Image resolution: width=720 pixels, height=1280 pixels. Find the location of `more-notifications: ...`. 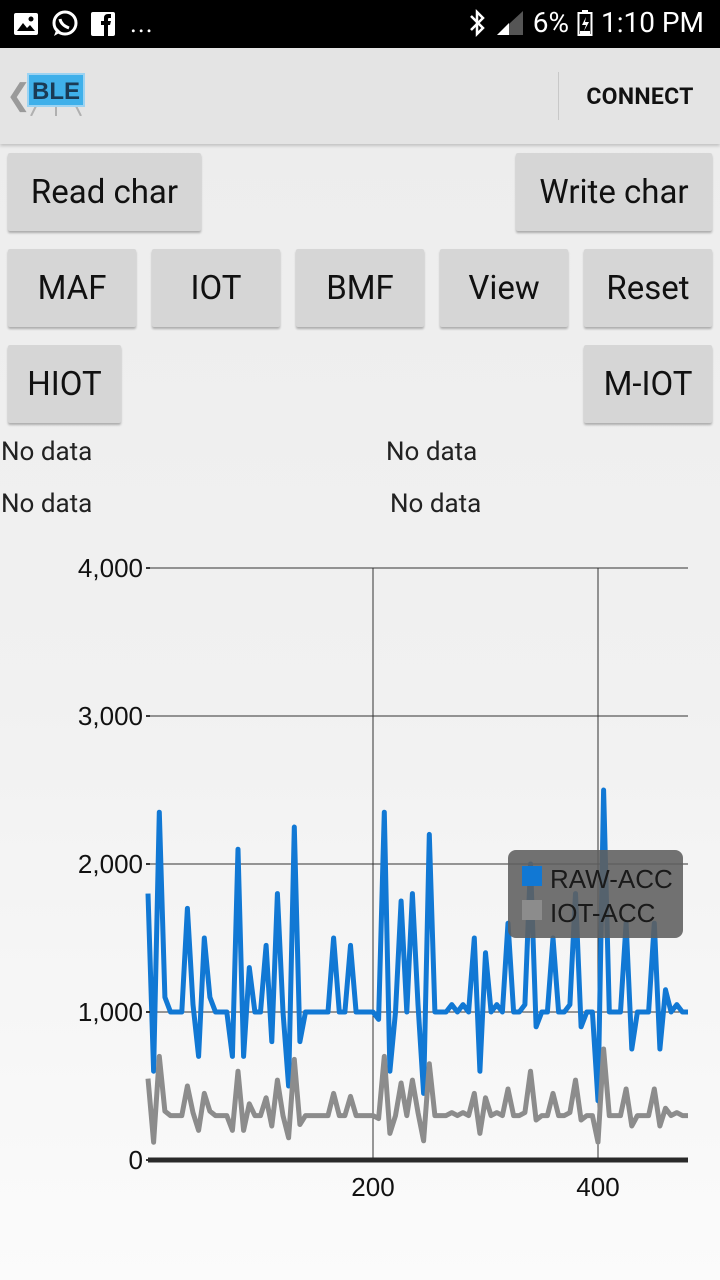

more-notifications: ... is located at coordinates (142, 24).